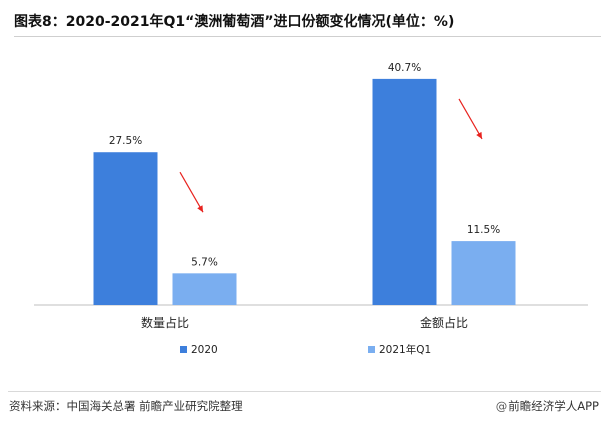 The height and width of the screenshot is (425, 609). Describe the element at coordinates (204, 350) in the screenshot. I see `legend-label-0: 2020` at that location.